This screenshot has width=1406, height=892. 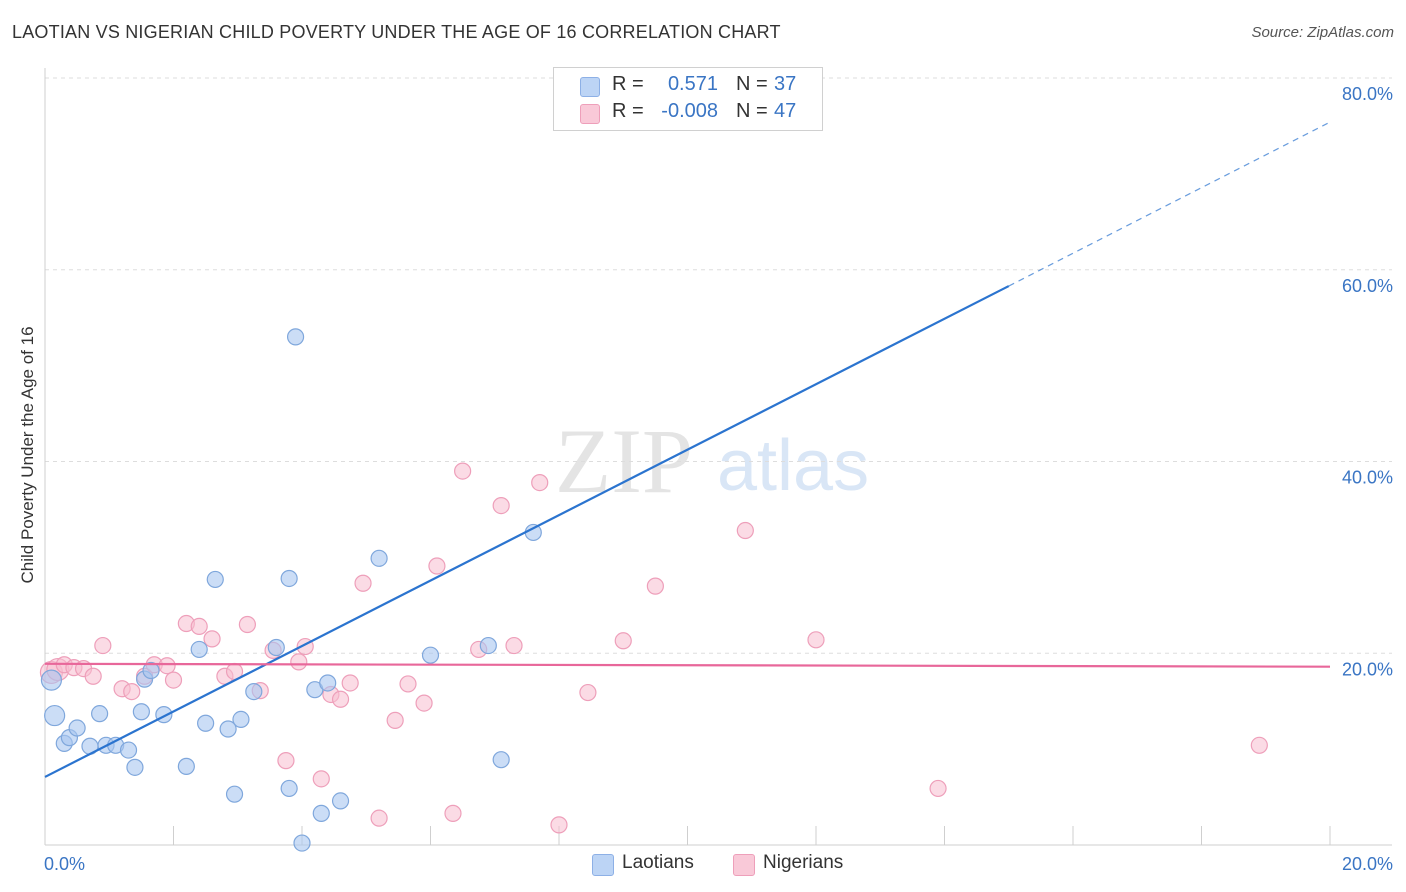 I want to click on correlation-legend: R = 0.571 N = 37 R = -0.008 N = 47, so click(x=688, y=99).